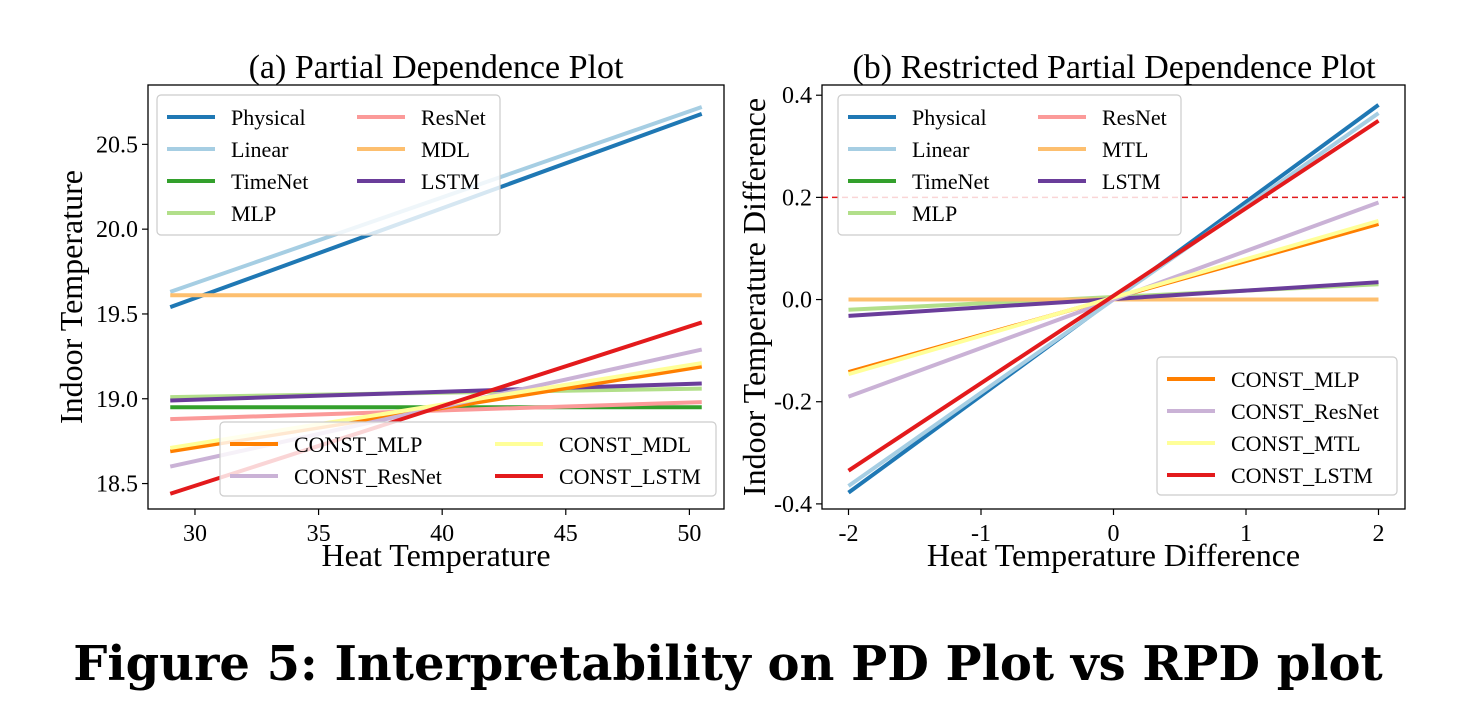 The width and height of the screenshot is (1457, 706). I want to click on y-tick-label: 18.5, so click(117, 485).